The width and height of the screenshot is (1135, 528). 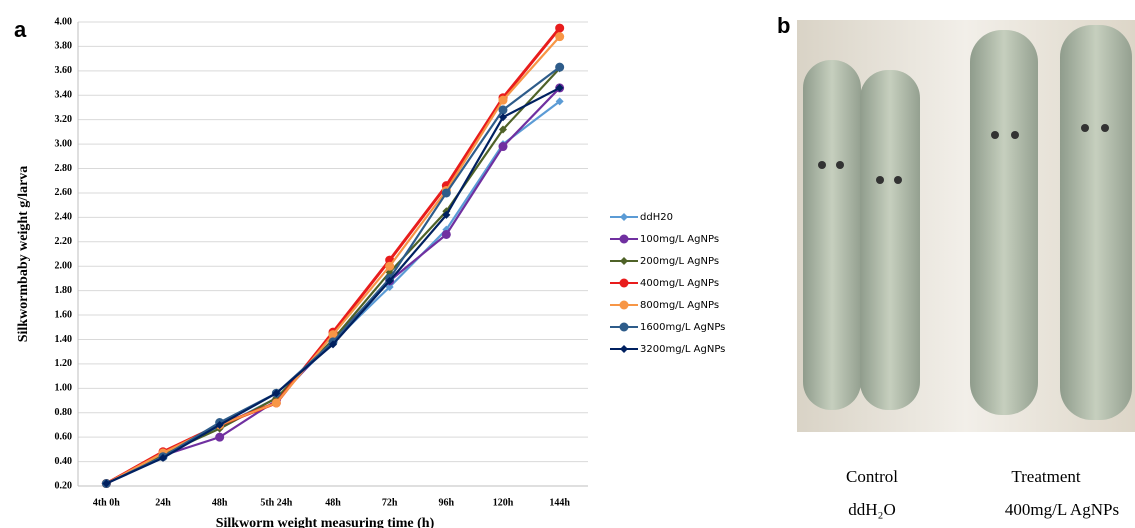 What do you see at coordinates (64, 314) in the screenshot?
I see `y-tick-label: 1.60` at bounding box center [64, 314].